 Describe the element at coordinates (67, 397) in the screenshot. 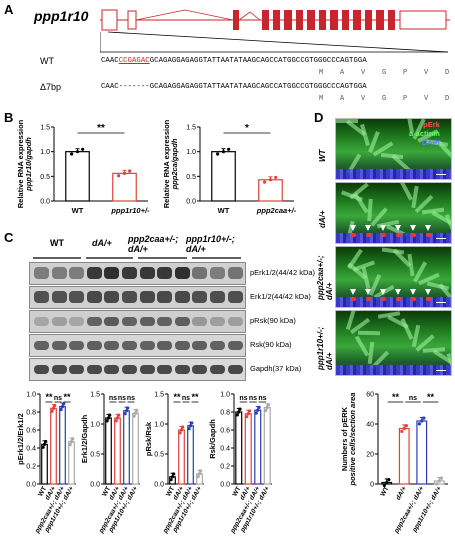

I see `sig-label: **` at that location.